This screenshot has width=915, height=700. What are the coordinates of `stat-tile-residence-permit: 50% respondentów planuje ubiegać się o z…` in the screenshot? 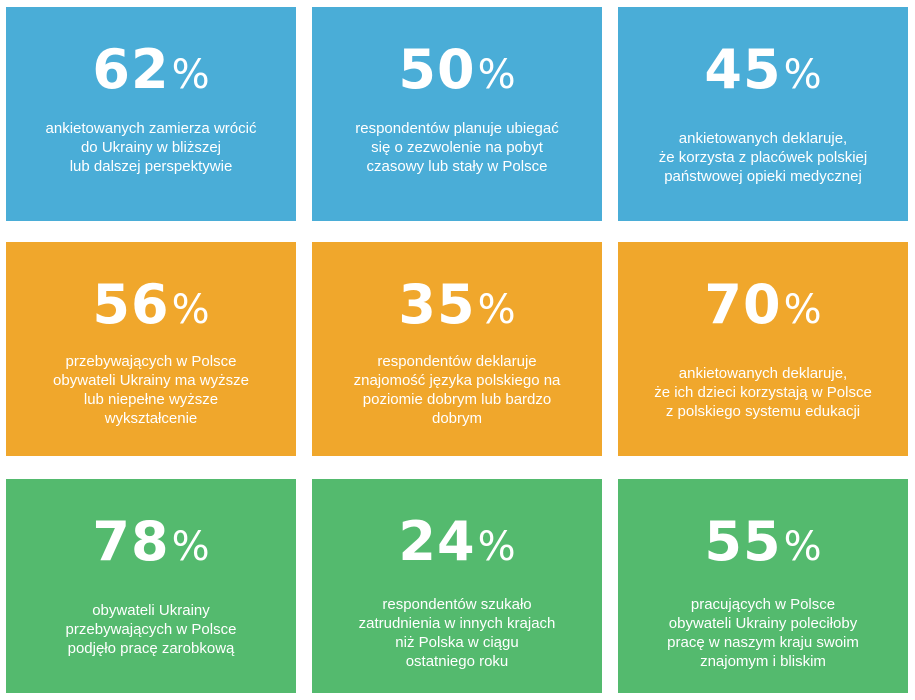 It's located at (457, 114).